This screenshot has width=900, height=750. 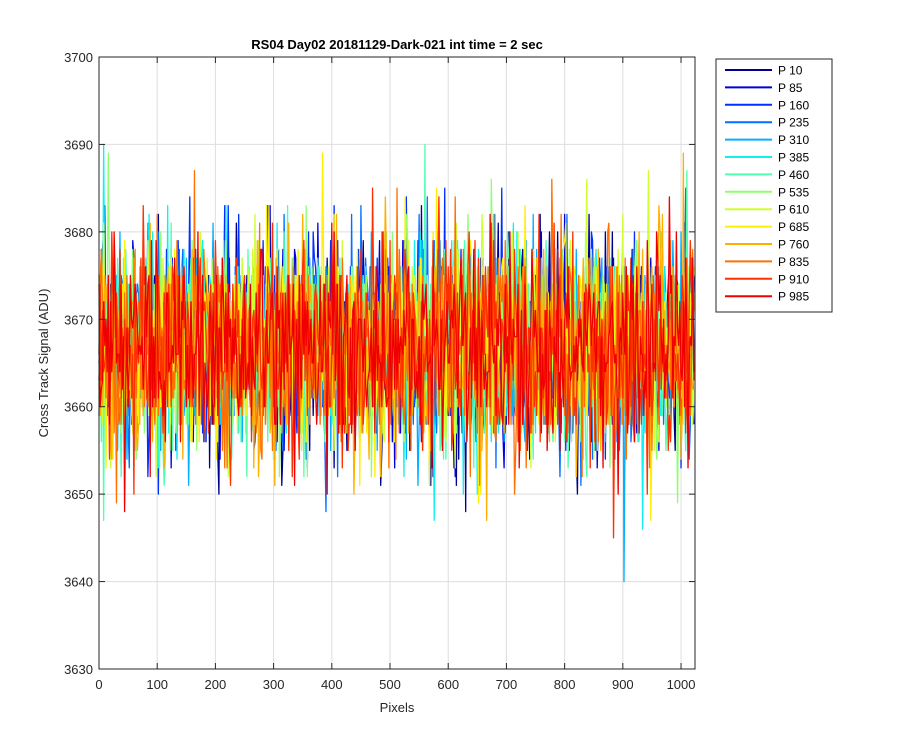 What do you see at coordinates (397, 707) in the screenshot?
I see `x-axis-label: Pixels` at bounding box center [397, 707].